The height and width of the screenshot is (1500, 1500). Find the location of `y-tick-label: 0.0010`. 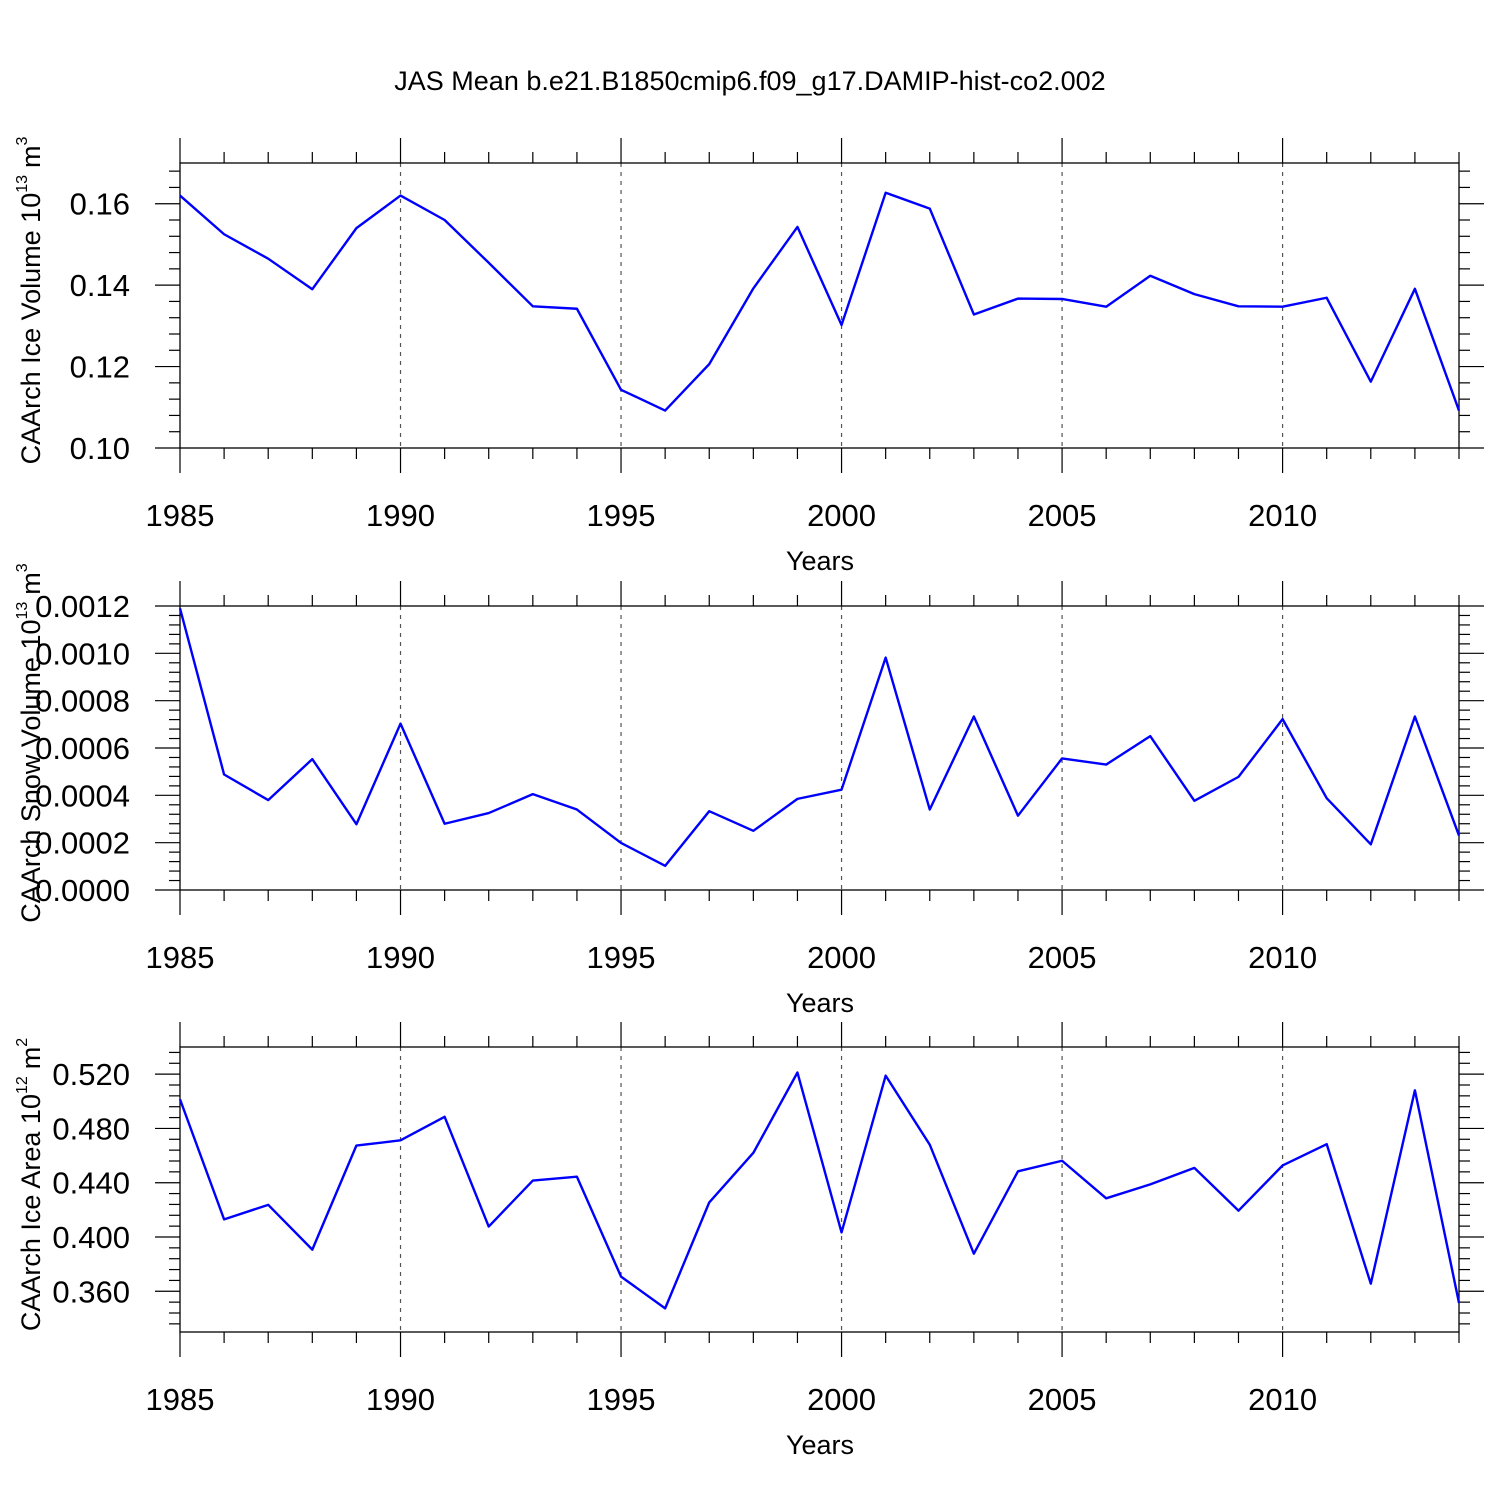

y-tick-label: 0.0010 is located at coordinates (82, 653).